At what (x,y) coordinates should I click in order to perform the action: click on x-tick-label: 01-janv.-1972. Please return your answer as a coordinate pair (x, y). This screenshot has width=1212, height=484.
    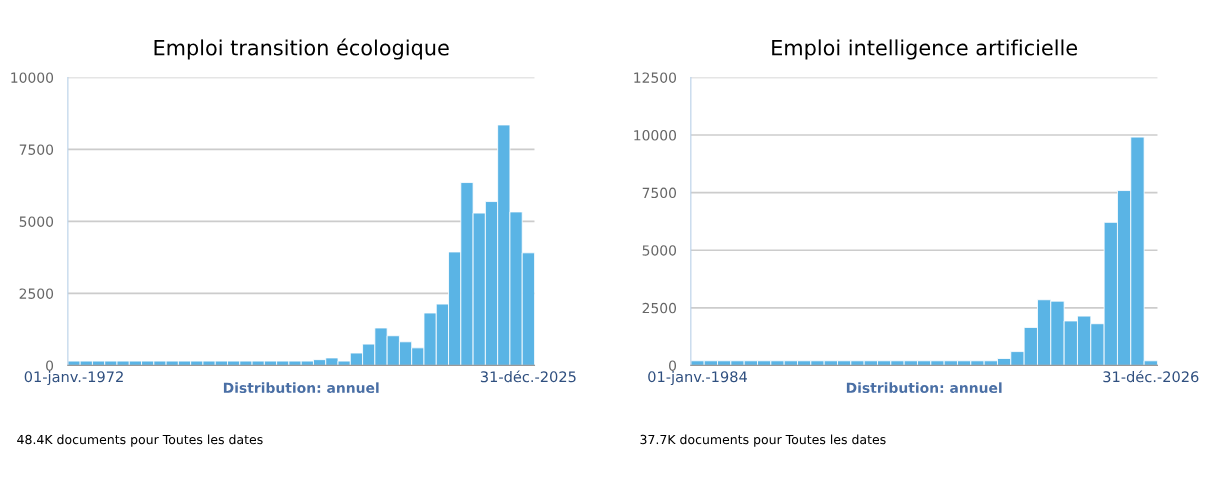
    Looking at the image, I should click on (73, 378).